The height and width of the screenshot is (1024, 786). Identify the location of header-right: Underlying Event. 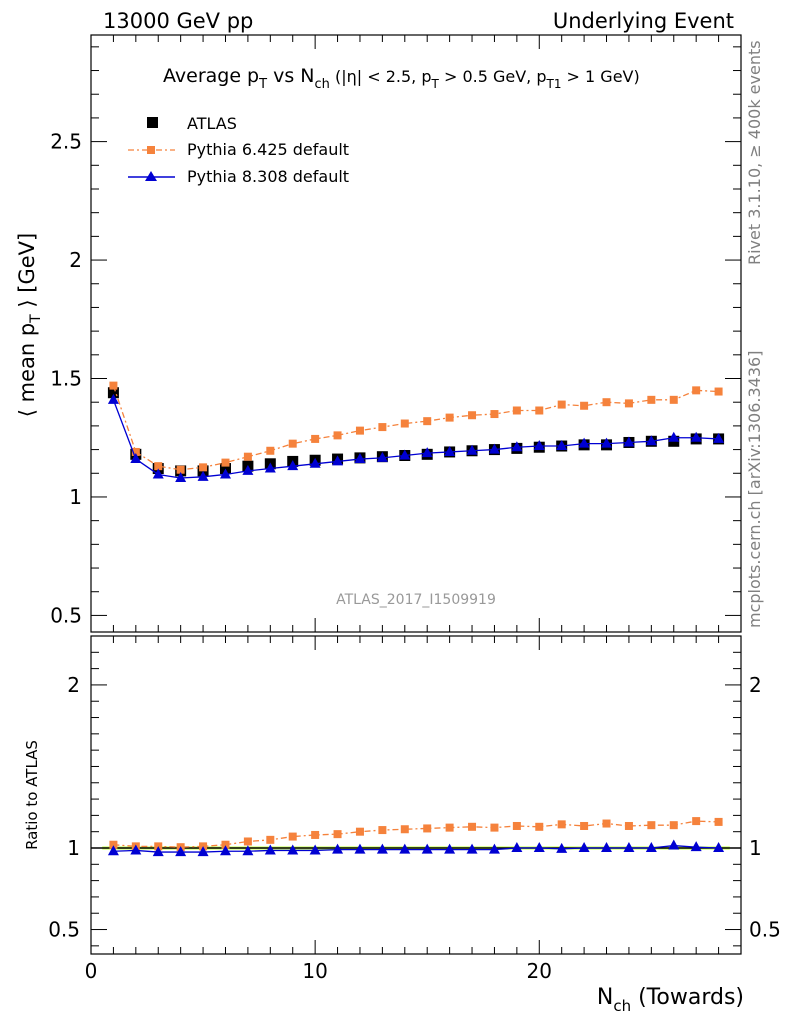
(643, 21).